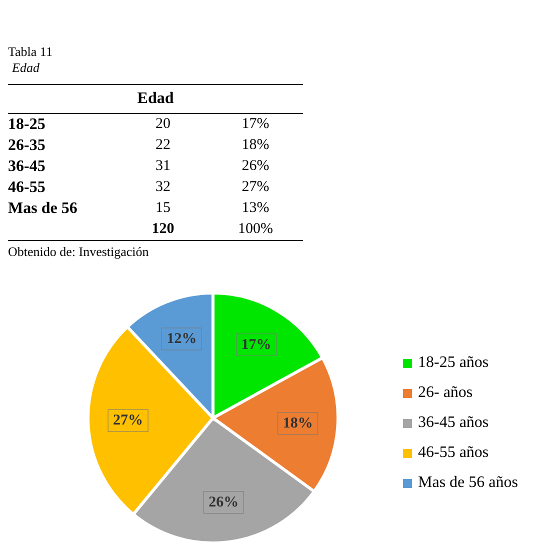  What do you see at coordinates (163, 124) in the screenshot?
I see `text: 20` at bounding box center [163, 124].